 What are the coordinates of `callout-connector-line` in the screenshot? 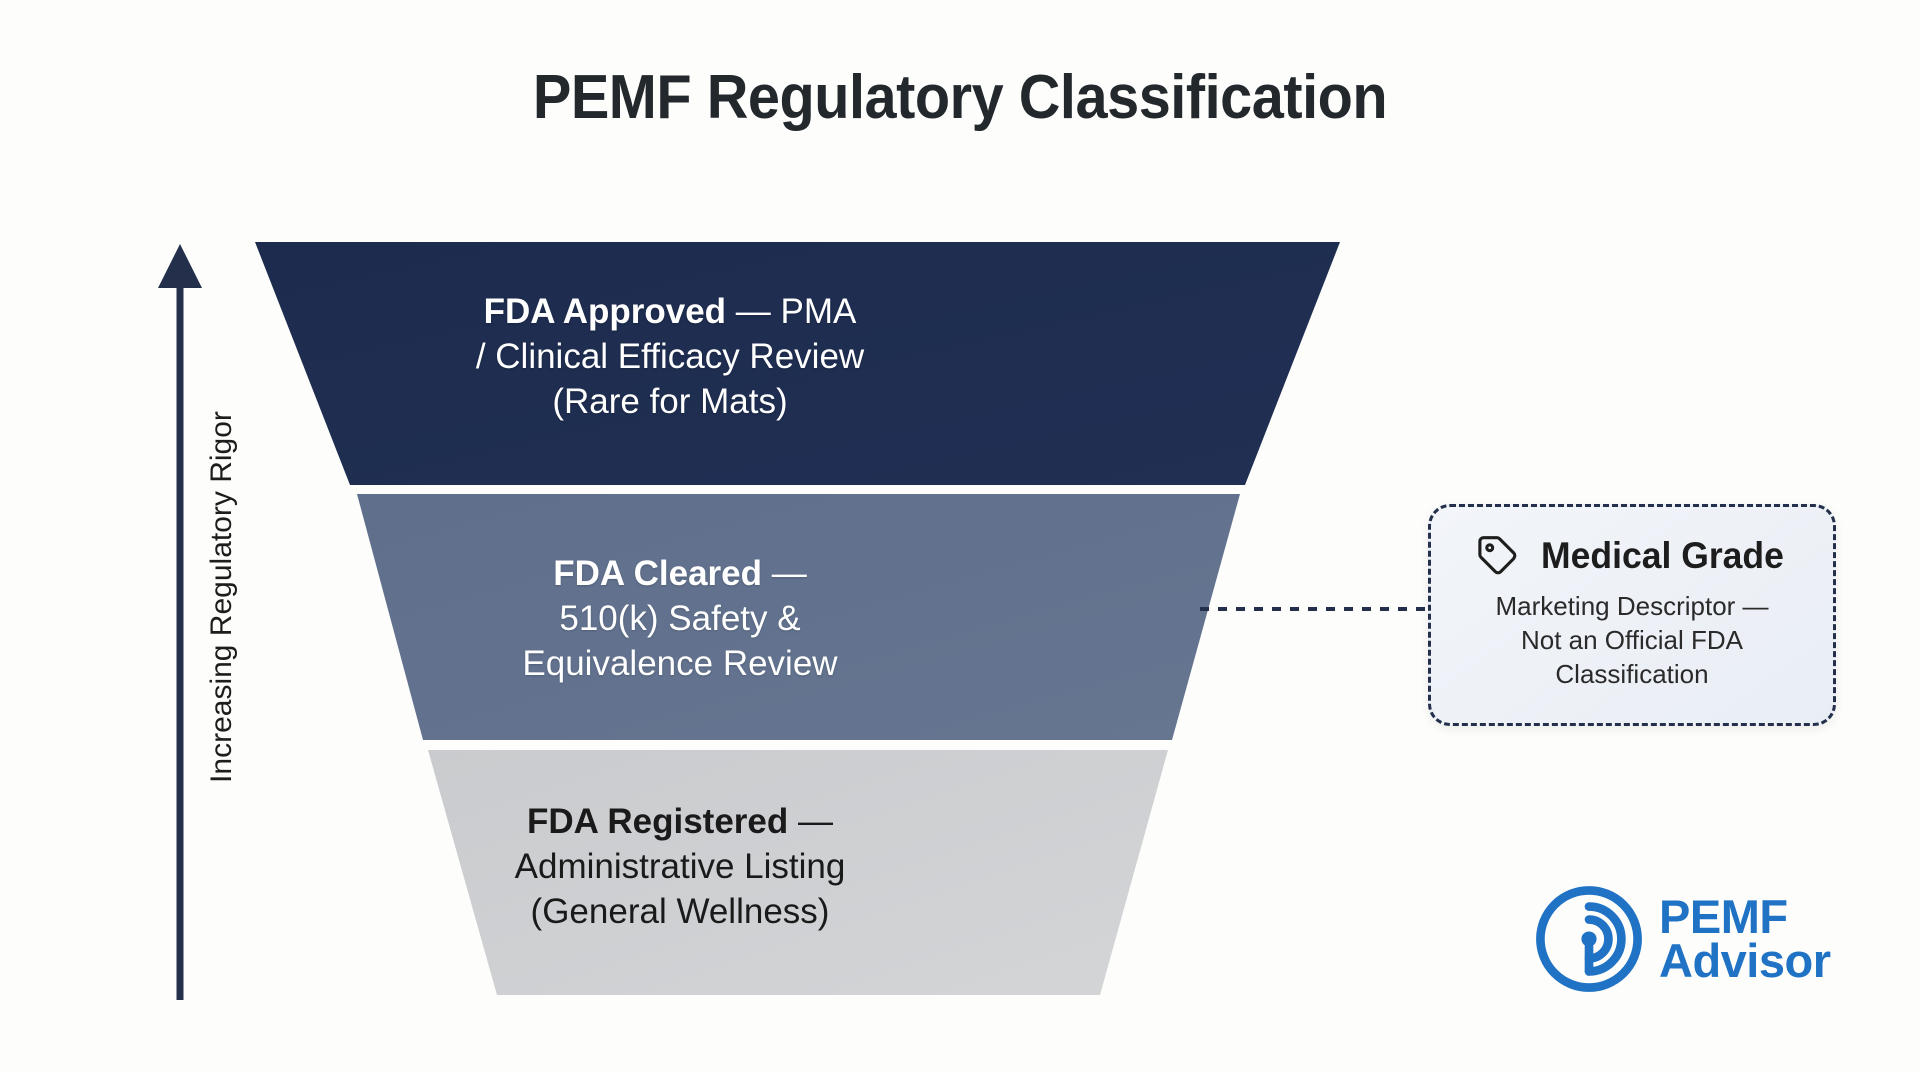 It's located at (1314, 609).